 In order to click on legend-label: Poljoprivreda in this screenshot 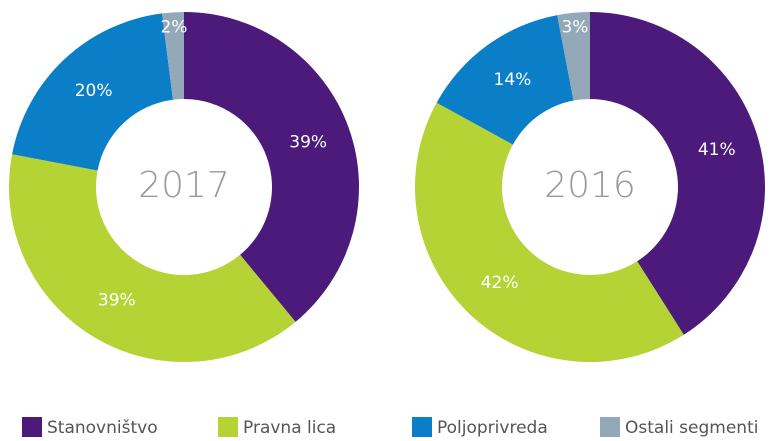, I will do `click(492, 428)`.